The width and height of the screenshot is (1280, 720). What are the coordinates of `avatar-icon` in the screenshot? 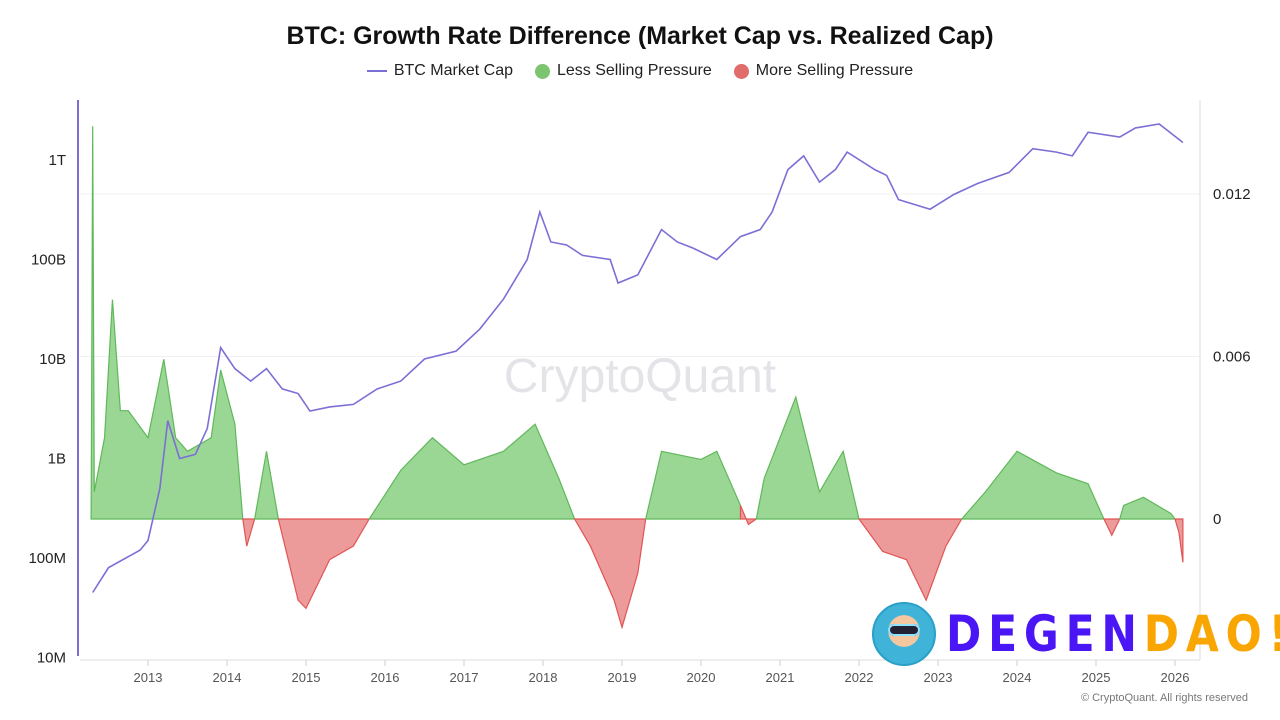 It's located at (904, 634).